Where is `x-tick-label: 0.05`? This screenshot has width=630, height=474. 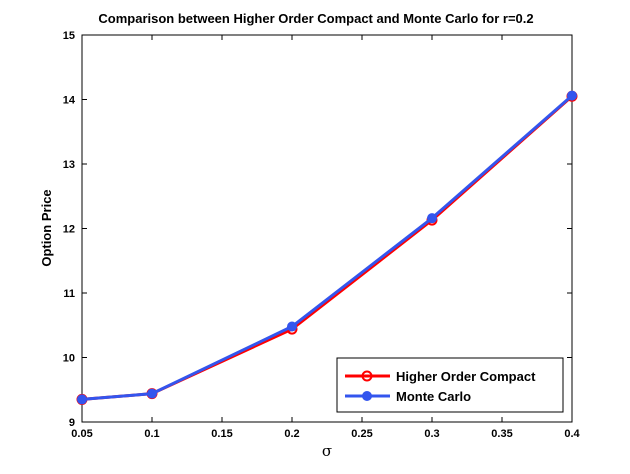
x-tick-label: 0.05 is located at coordinates (81, 434).